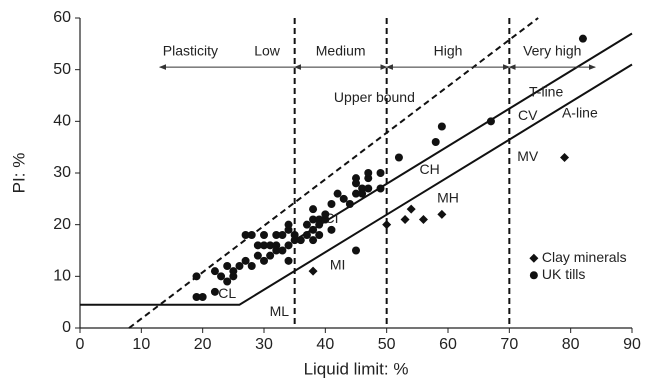 This screenshot has width=653, height=388. What do you see at coordinates (632, 344) in the screenshot?
I see `x-tick-label: 90` at bounding box center [632, 344].